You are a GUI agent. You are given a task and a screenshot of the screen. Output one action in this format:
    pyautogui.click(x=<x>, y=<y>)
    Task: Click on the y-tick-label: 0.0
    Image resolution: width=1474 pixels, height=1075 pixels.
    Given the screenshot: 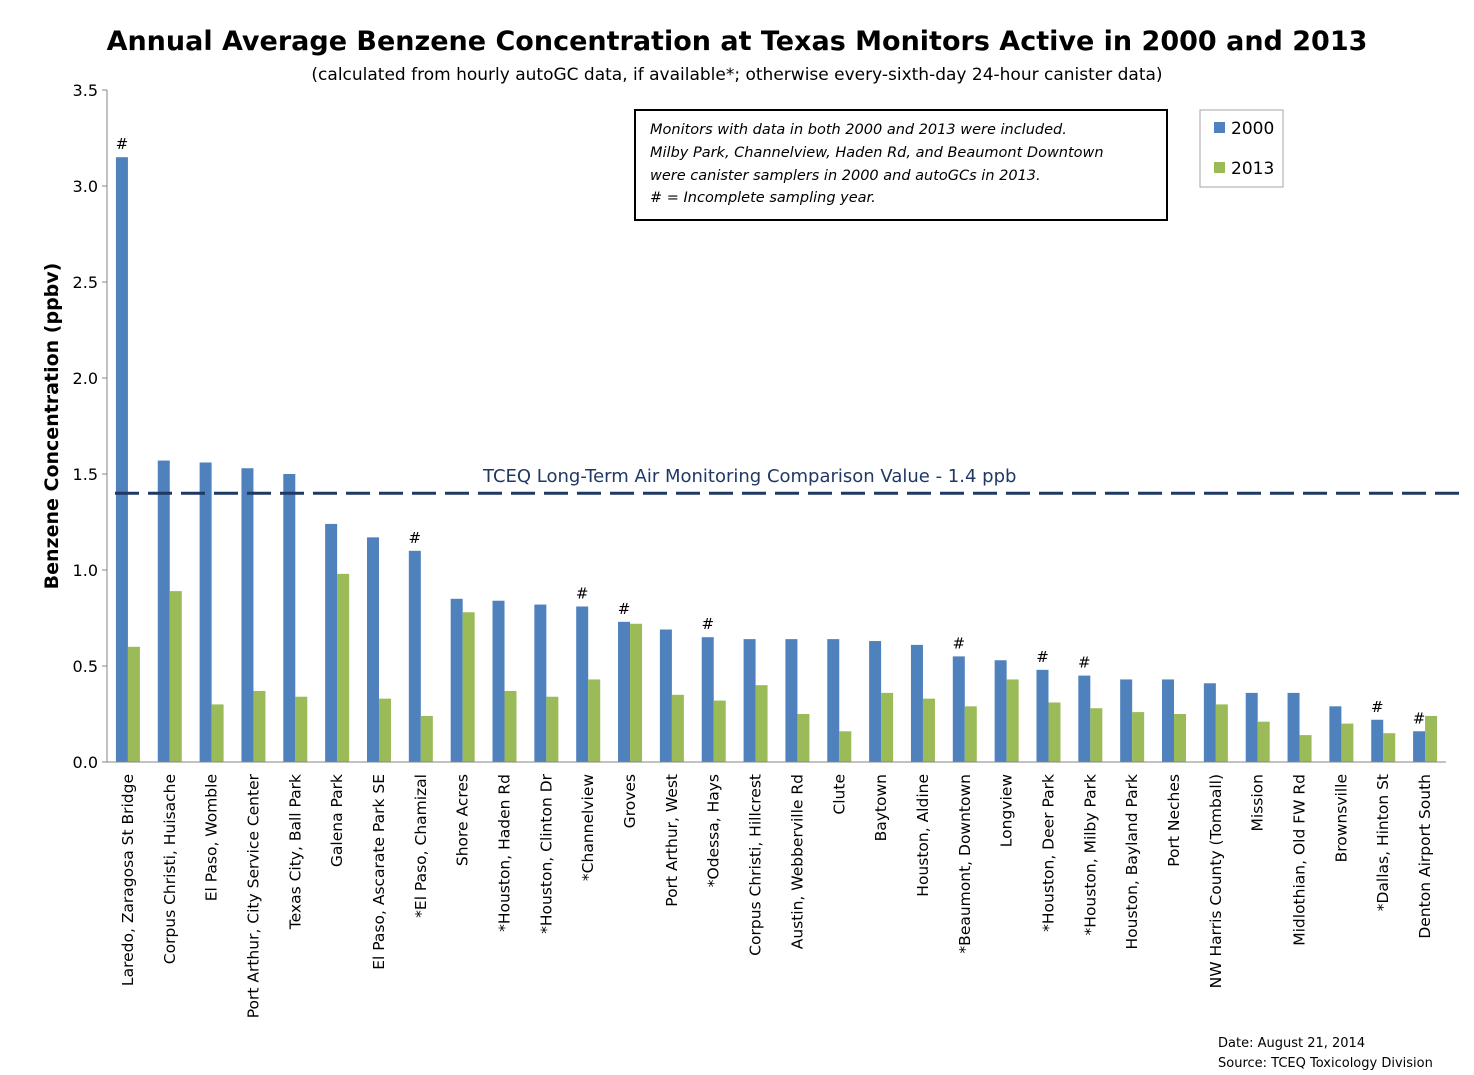 What is the action you would take?
    pyautogui.click(x=85, y=762)
    